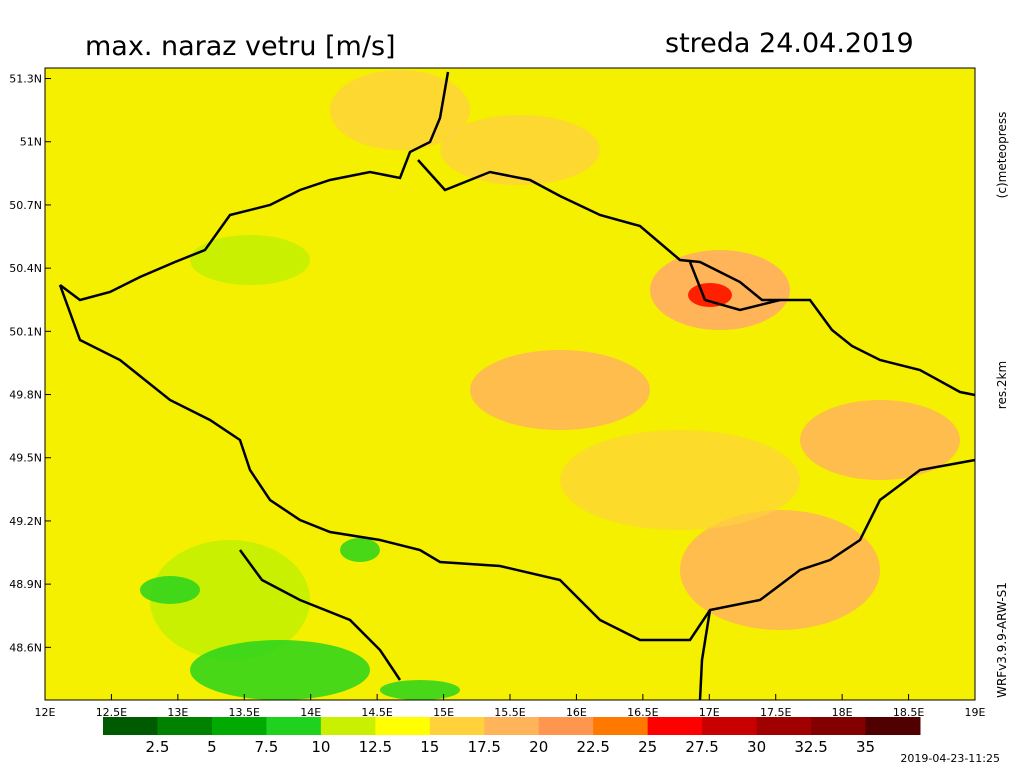 This screenshot has width=1024, height=772. I want to click on colorbar-label: 5, so click(212, 747).